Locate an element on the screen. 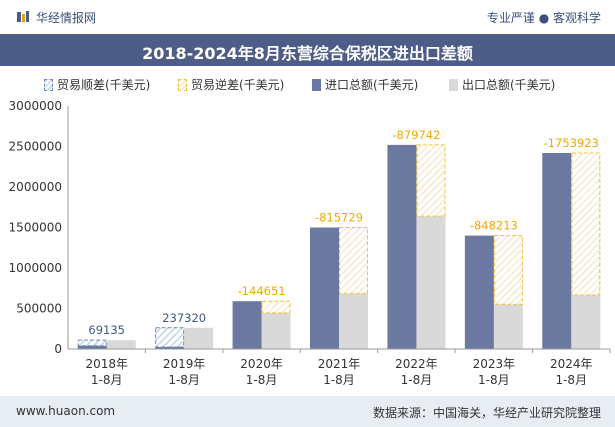 This screenshot has width=615, height=427. tagline: 专业严谨 ● 客观科学 is located at coordinates (543, 18).